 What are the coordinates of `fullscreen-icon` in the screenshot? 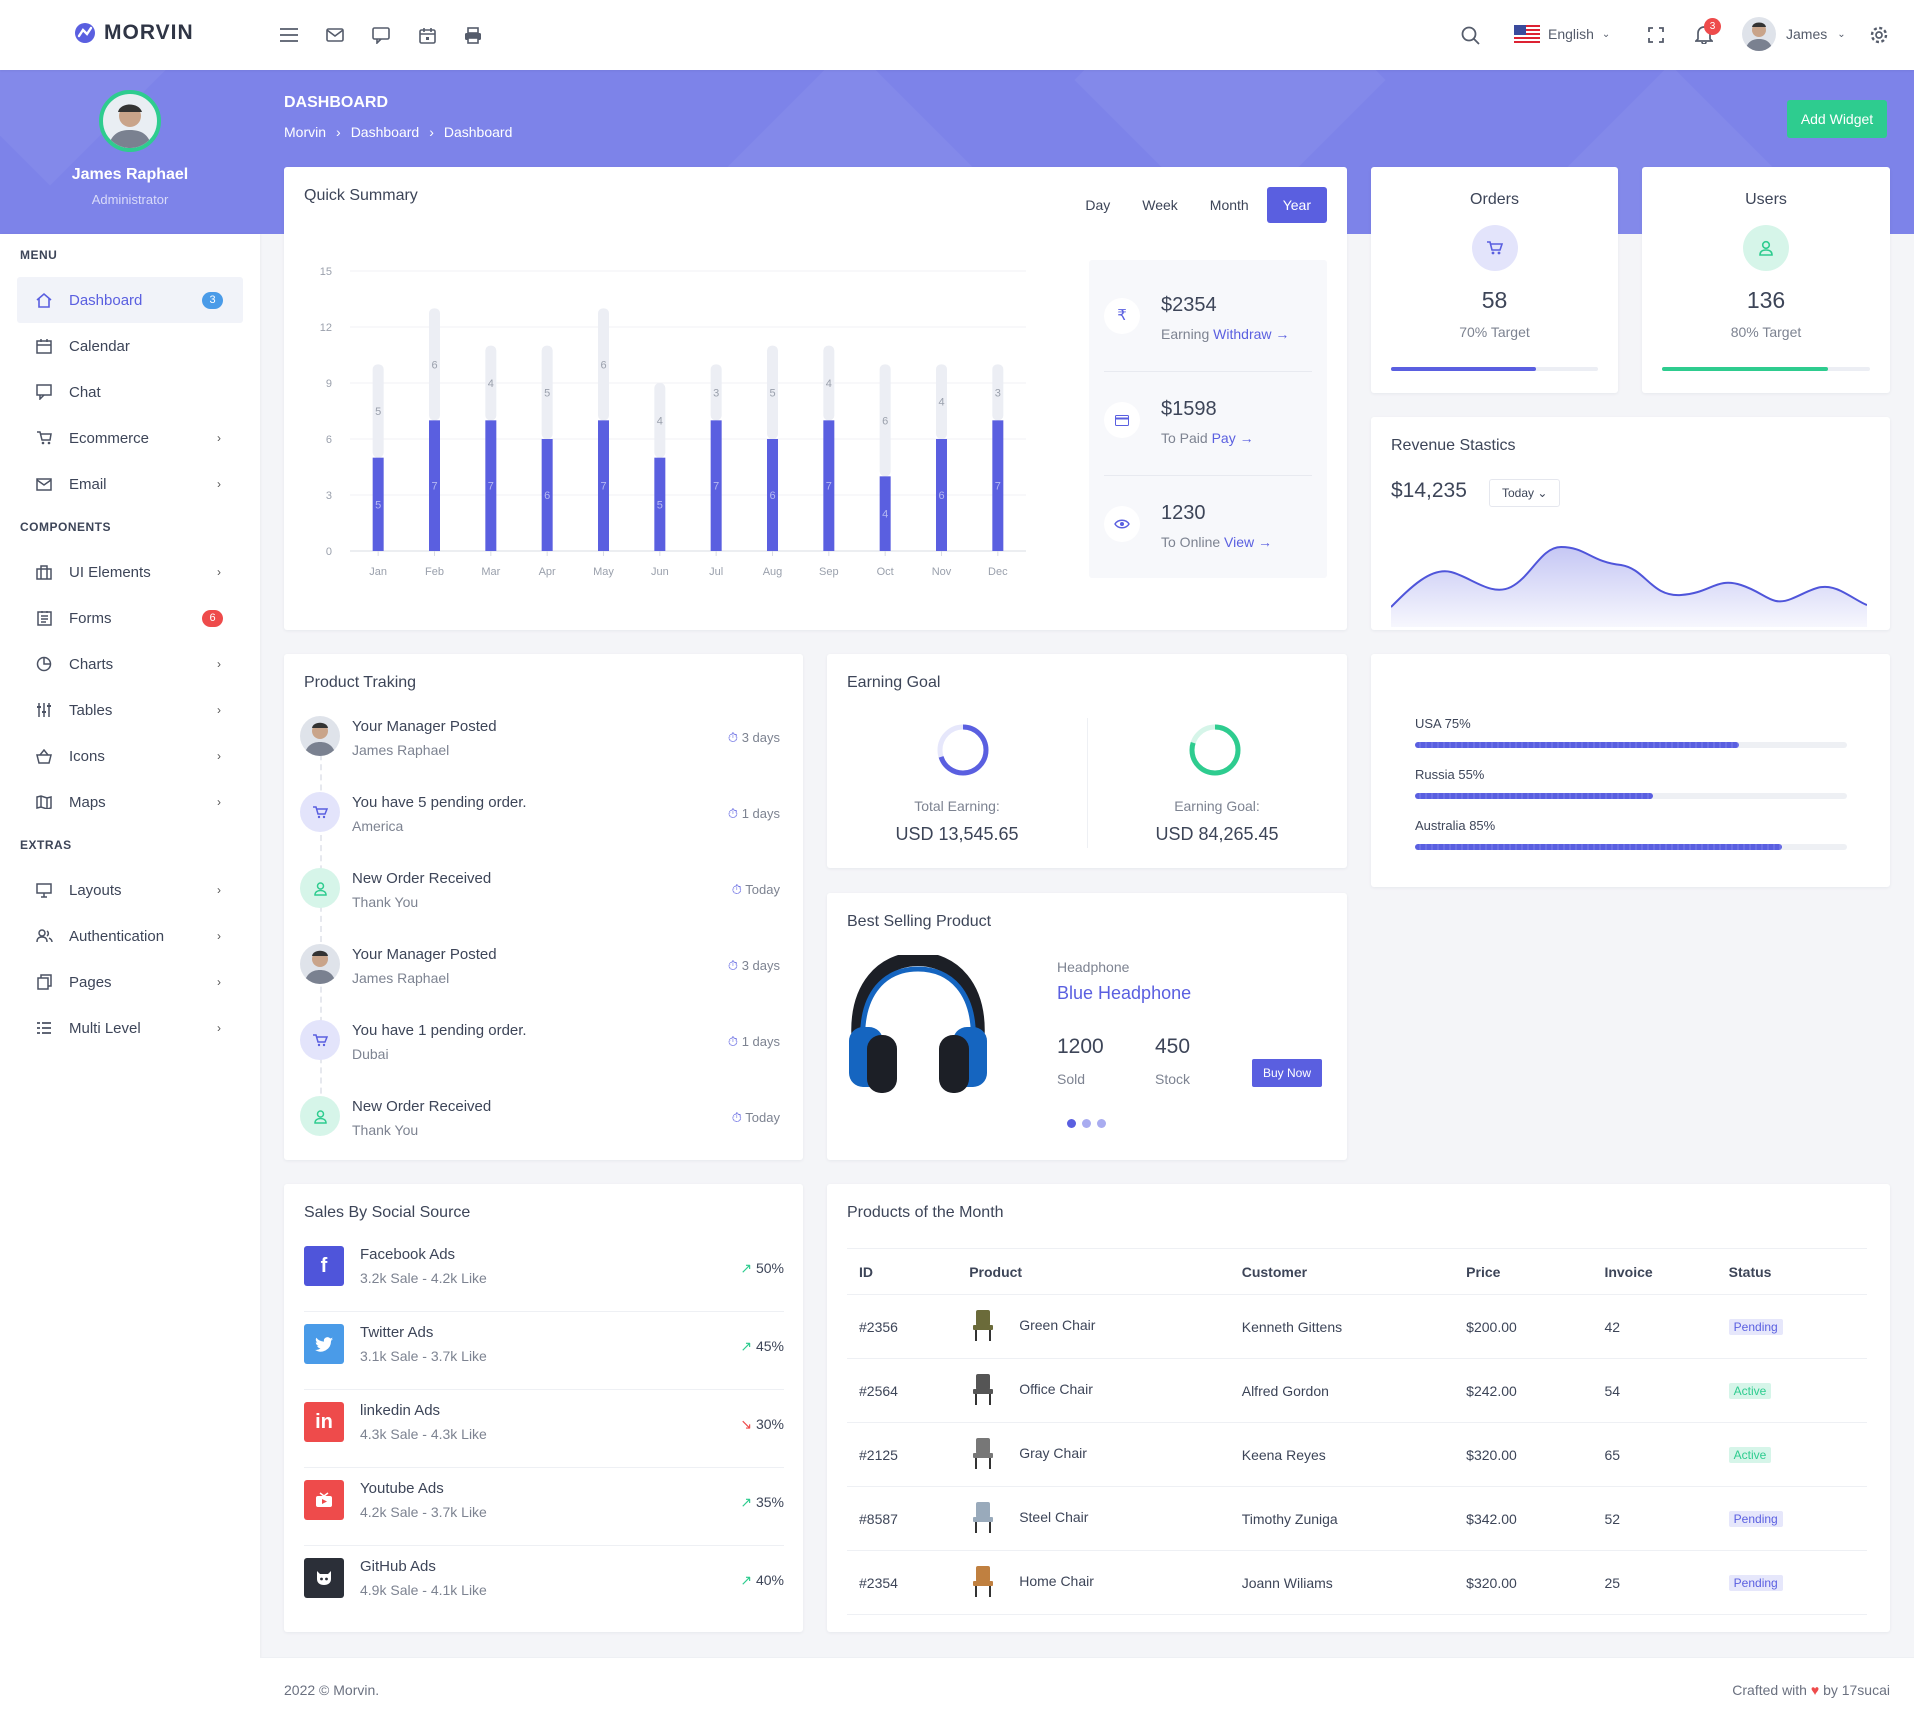 It's located at (1656, 37).